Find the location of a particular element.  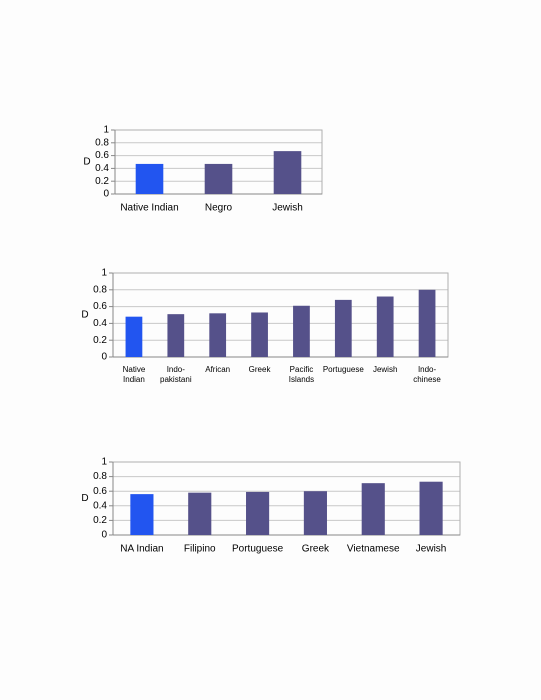

x-tick-label: Negro is located at coordinates (219, 208).